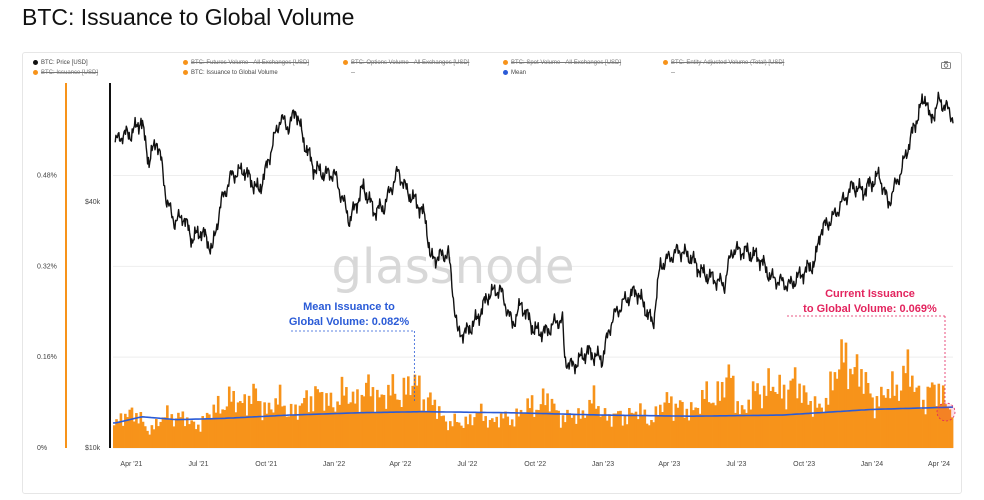  Describe the element at coordinates (946, 65) in the screenshot. I see `camera-icon` at that location.